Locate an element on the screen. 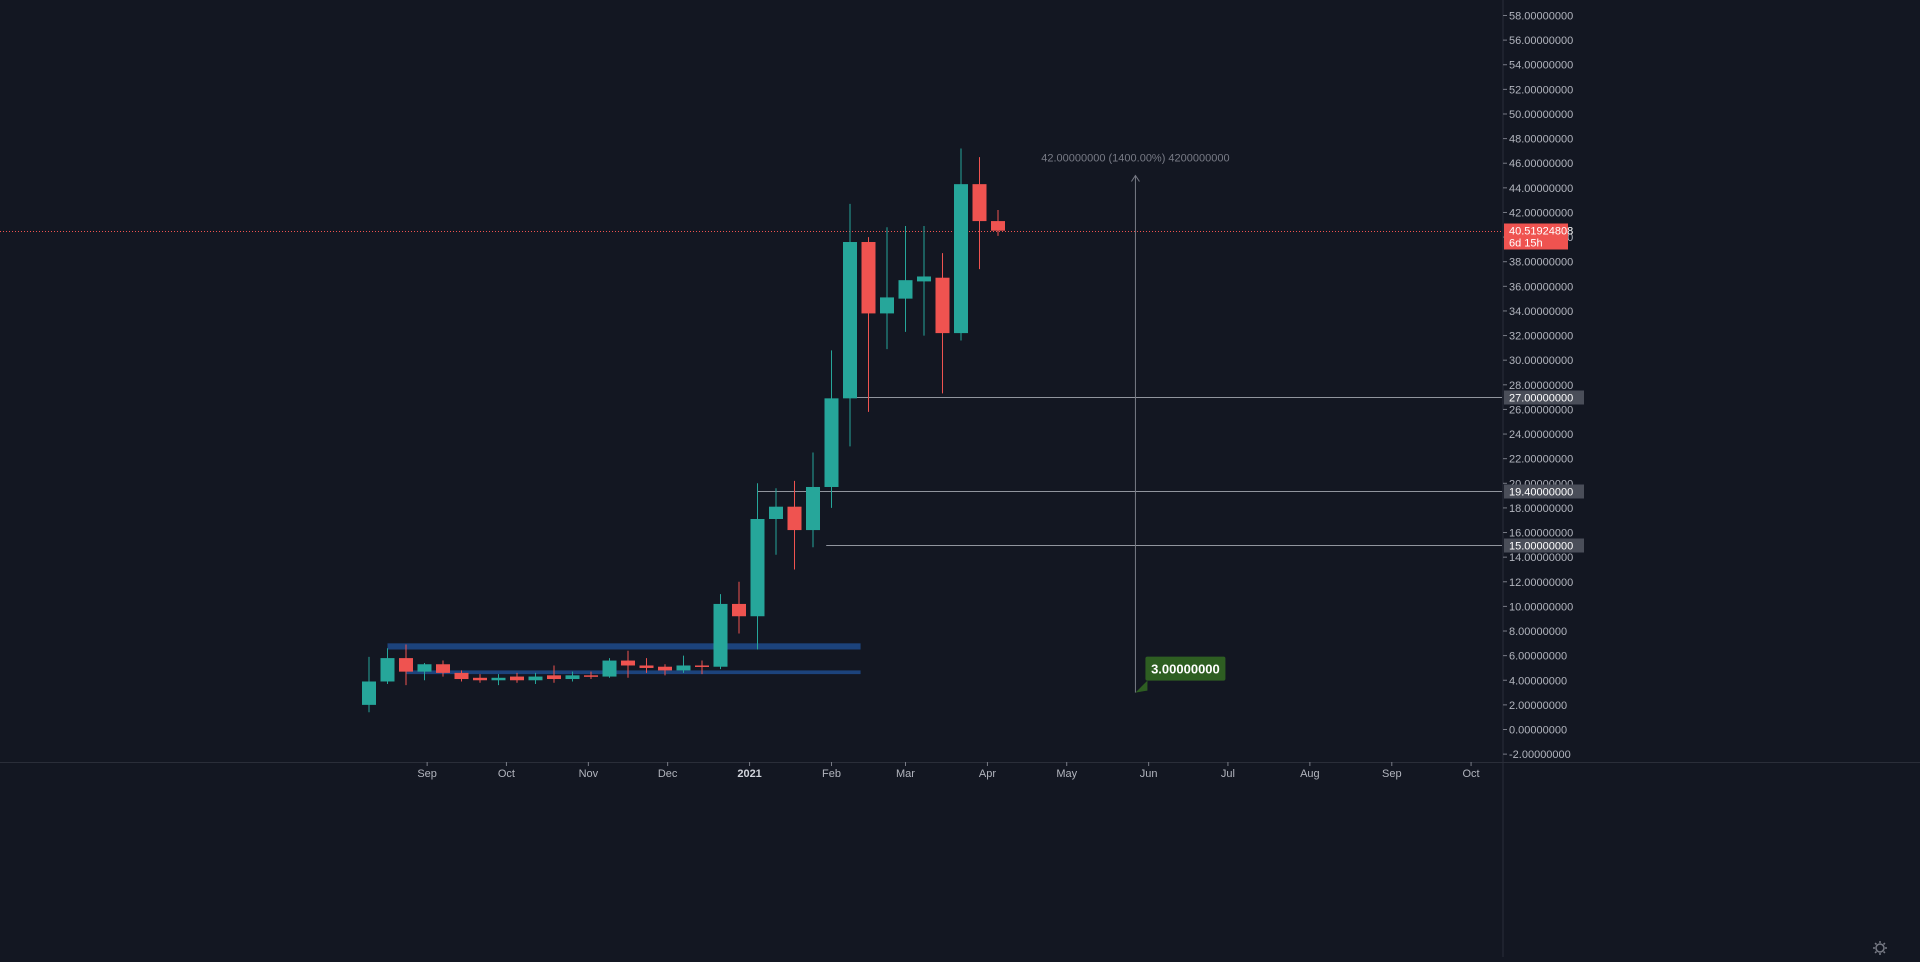 This screenshot has width=1920, height=962. time-tick-label: Sep is located at coordinates (427, 774).